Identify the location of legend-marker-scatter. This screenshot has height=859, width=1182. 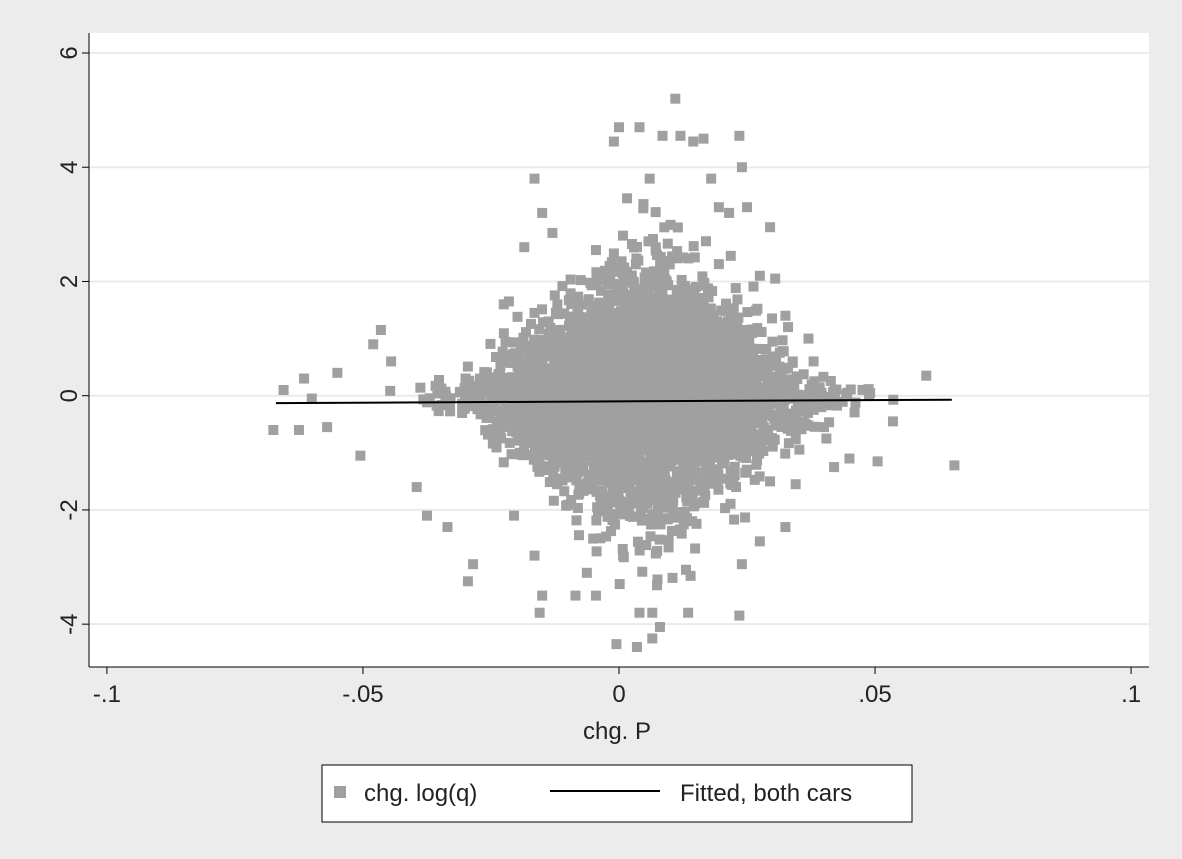
(340, 792).